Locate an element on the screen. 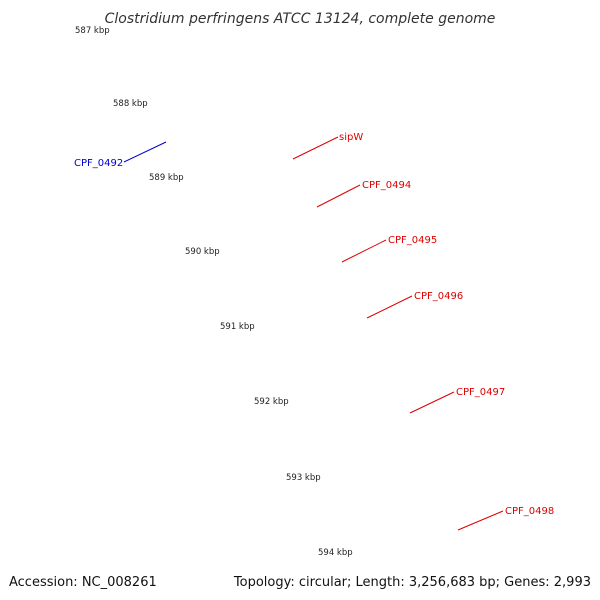  leader-cpf0497 is located at coordinates (432, 402).